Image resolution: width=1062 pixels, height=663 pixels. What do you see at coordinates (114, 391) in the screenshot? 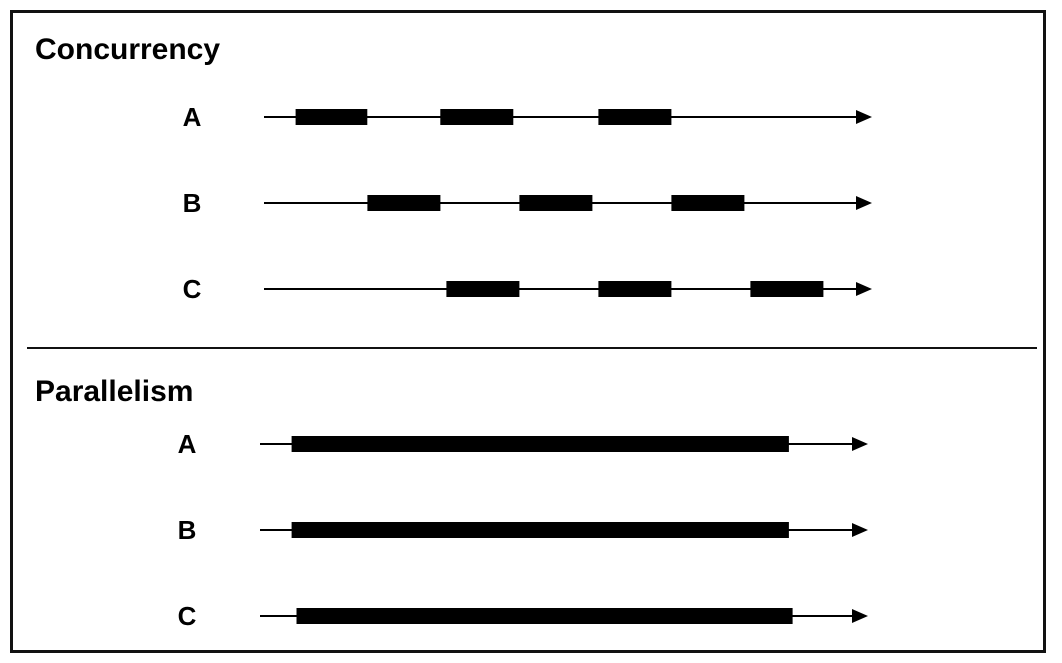
I see `parallelism-title: Parallelism` at bounding box center [114, 391].